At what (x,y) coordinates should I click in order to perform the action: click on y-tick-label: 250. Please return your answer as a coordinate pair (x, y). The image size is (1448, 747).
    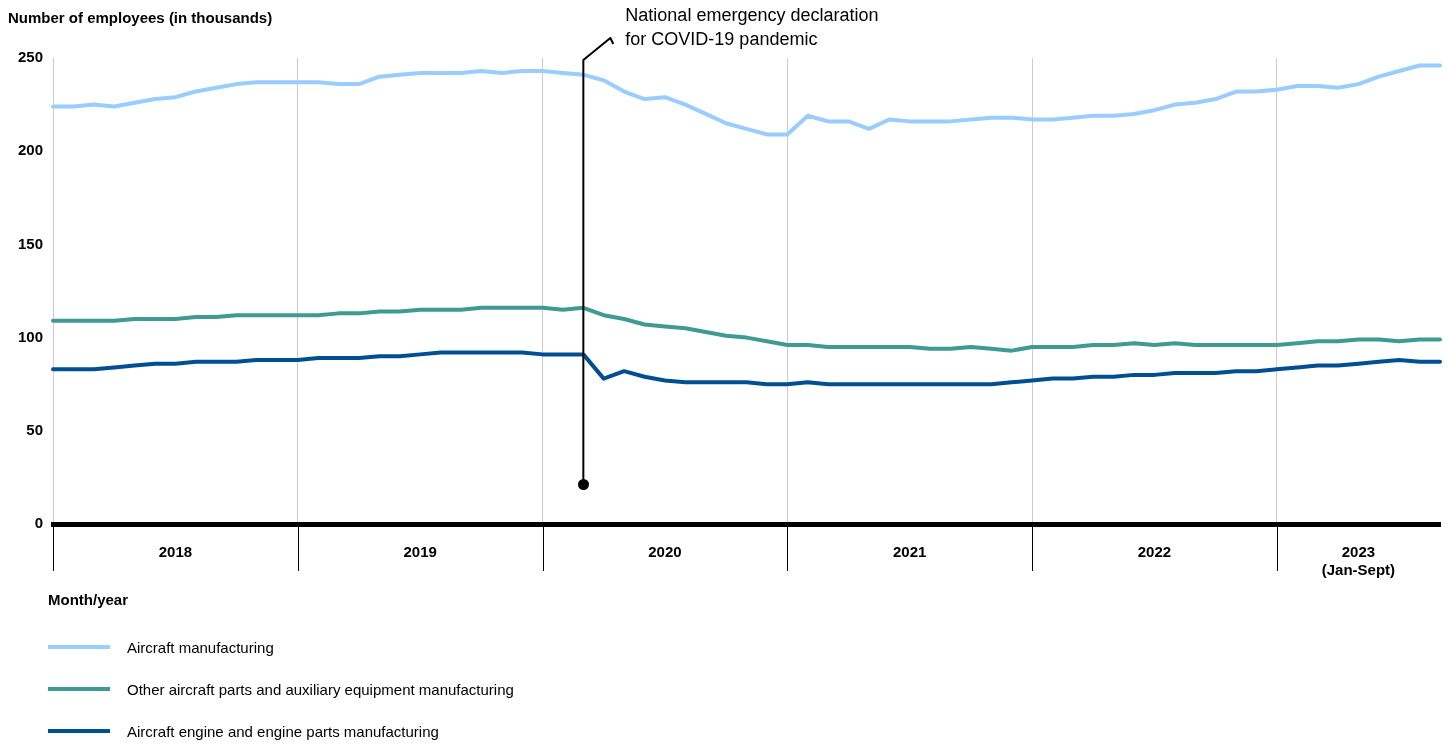
    Looking at the image, I should click on (31, 57).